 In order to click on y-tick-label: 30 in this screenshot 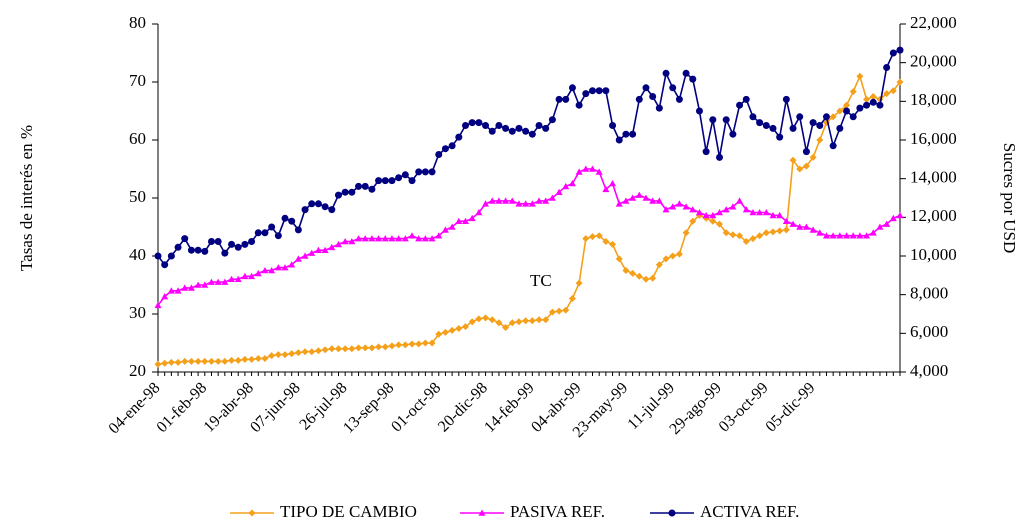, I will do `click(137, 312)`.